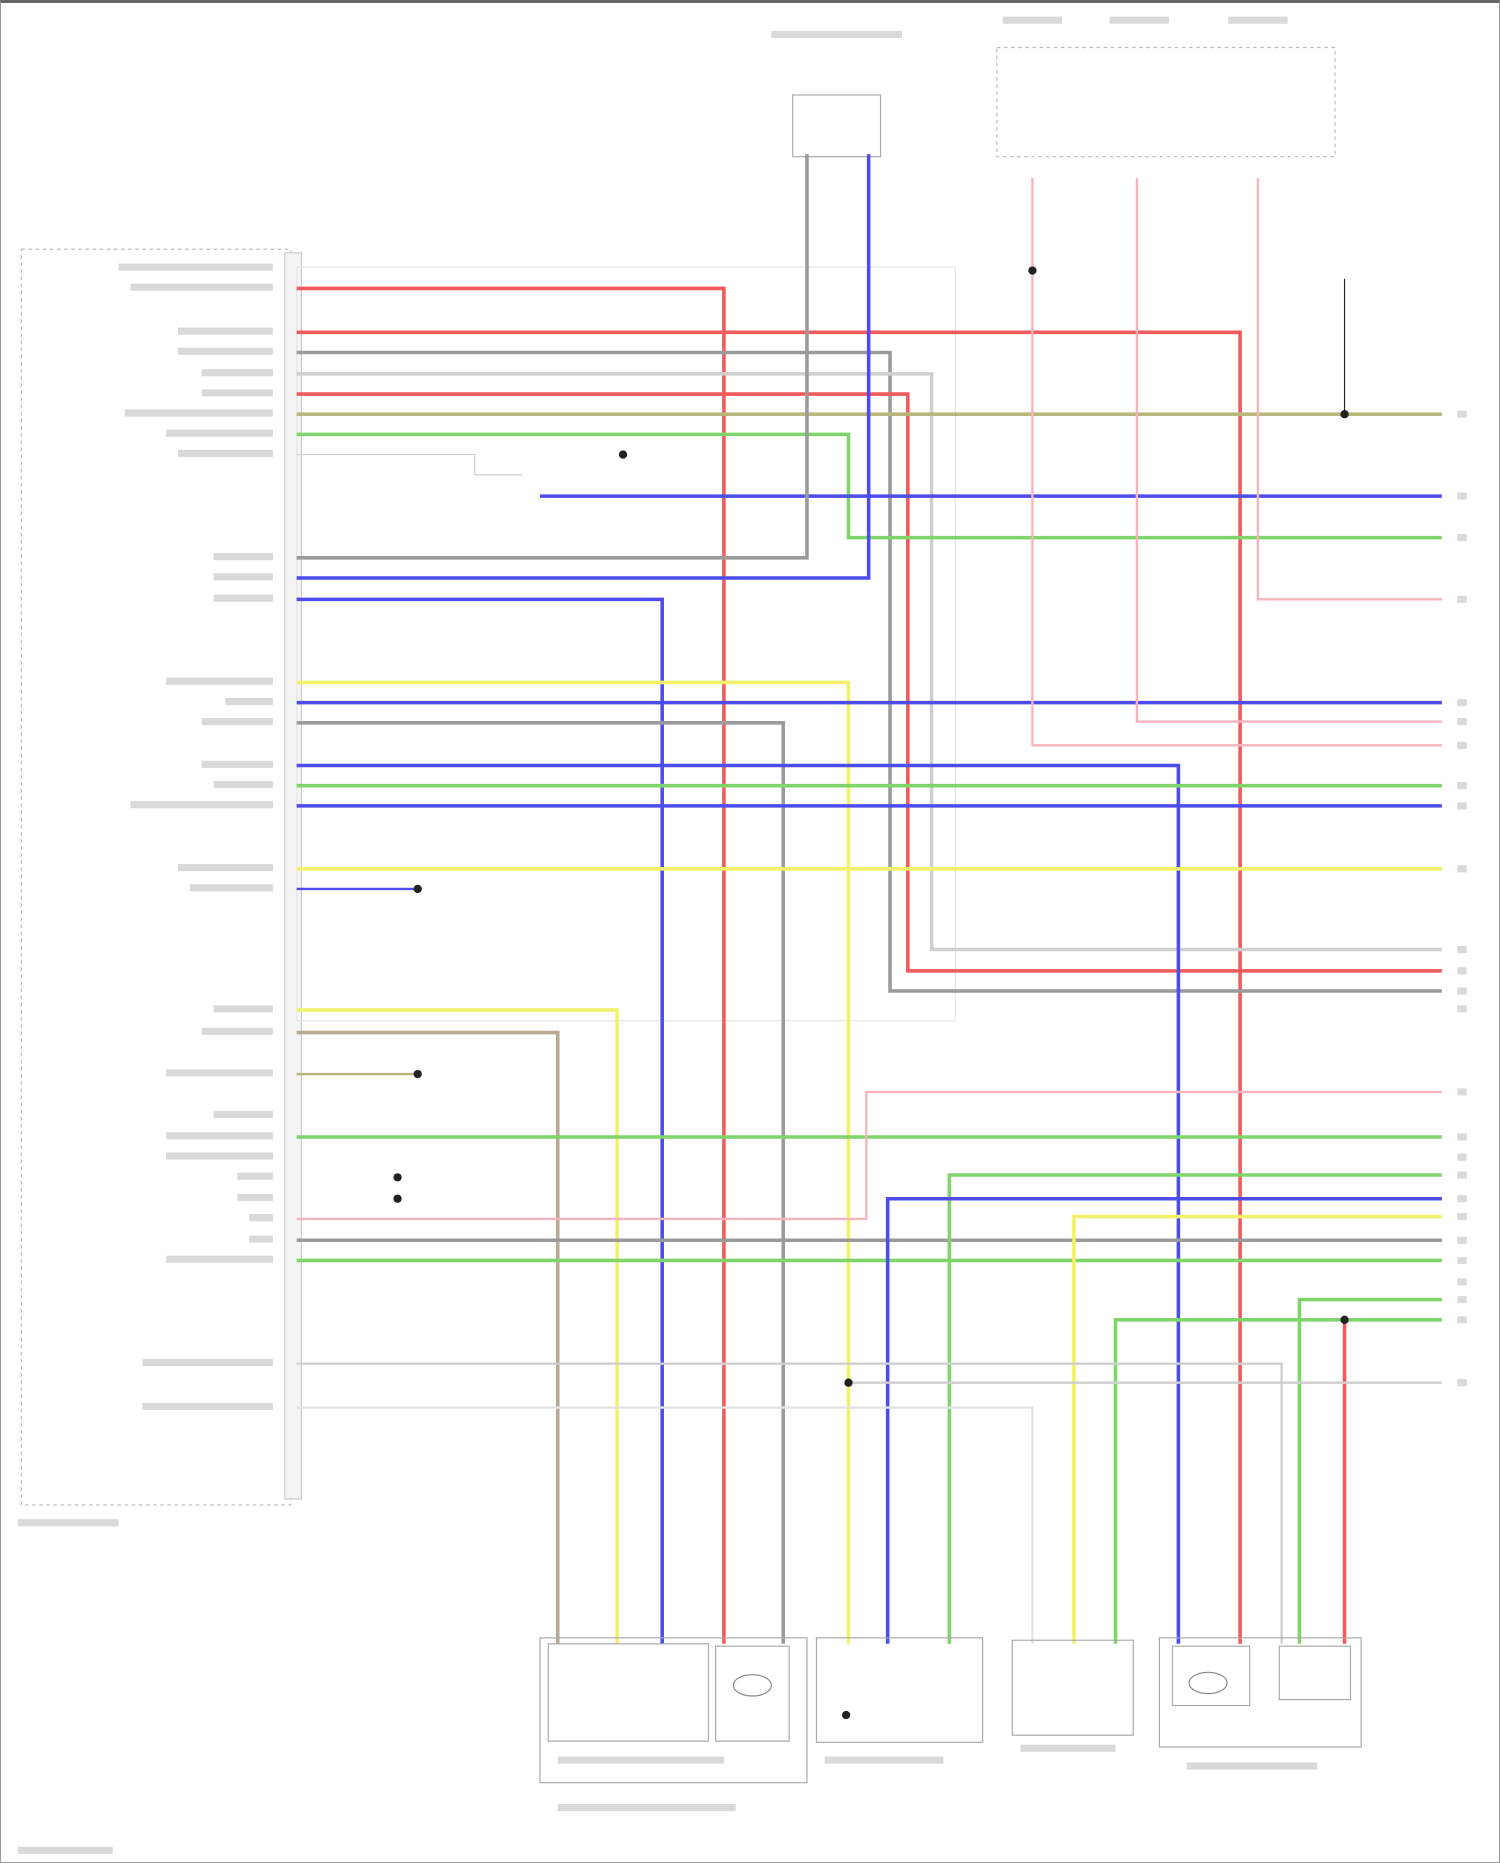  I want to click on ecm-box, so click(156, 877).